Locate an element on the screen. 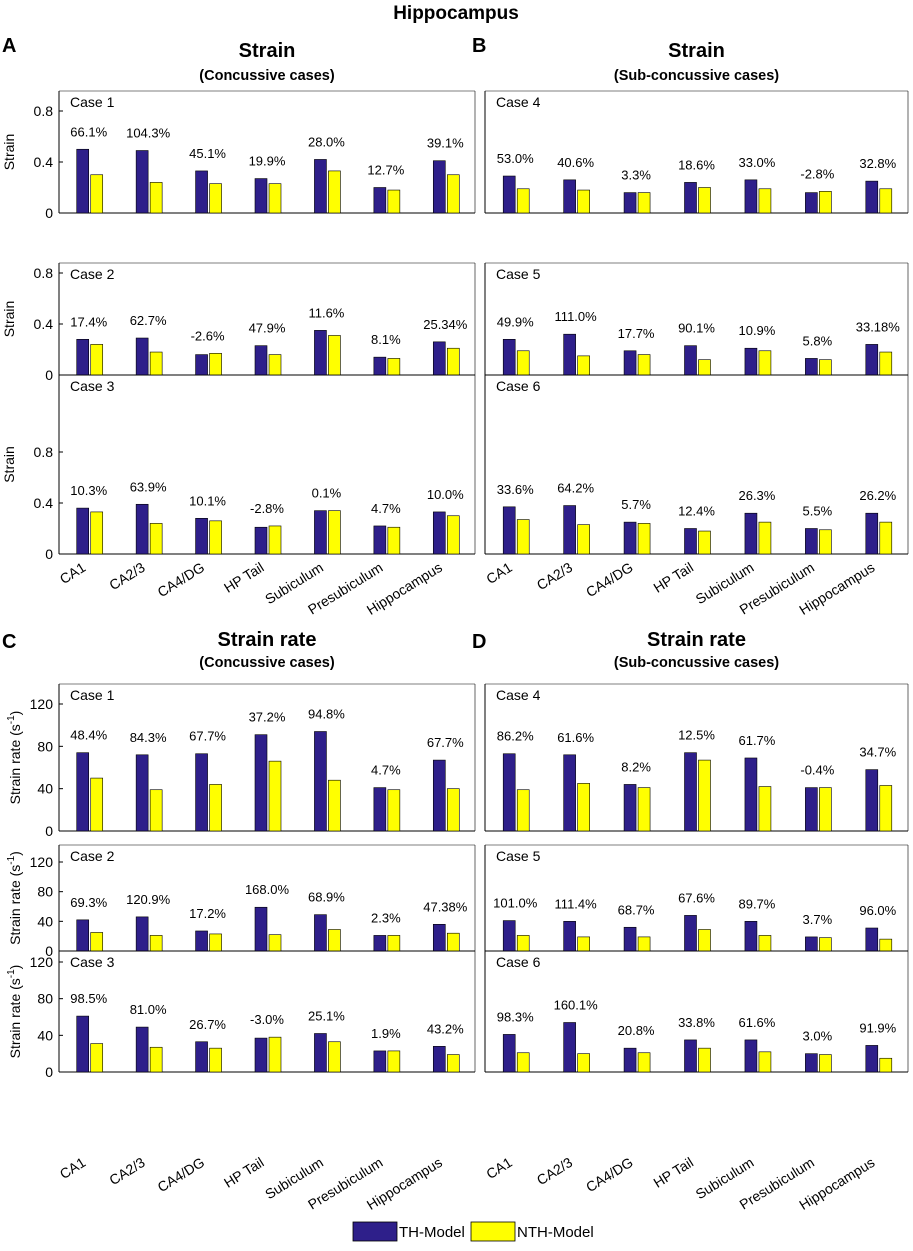 The height and width of the screenshot is (1251, 913). y-tick-label: 120 is located at coordinates (42, 962).